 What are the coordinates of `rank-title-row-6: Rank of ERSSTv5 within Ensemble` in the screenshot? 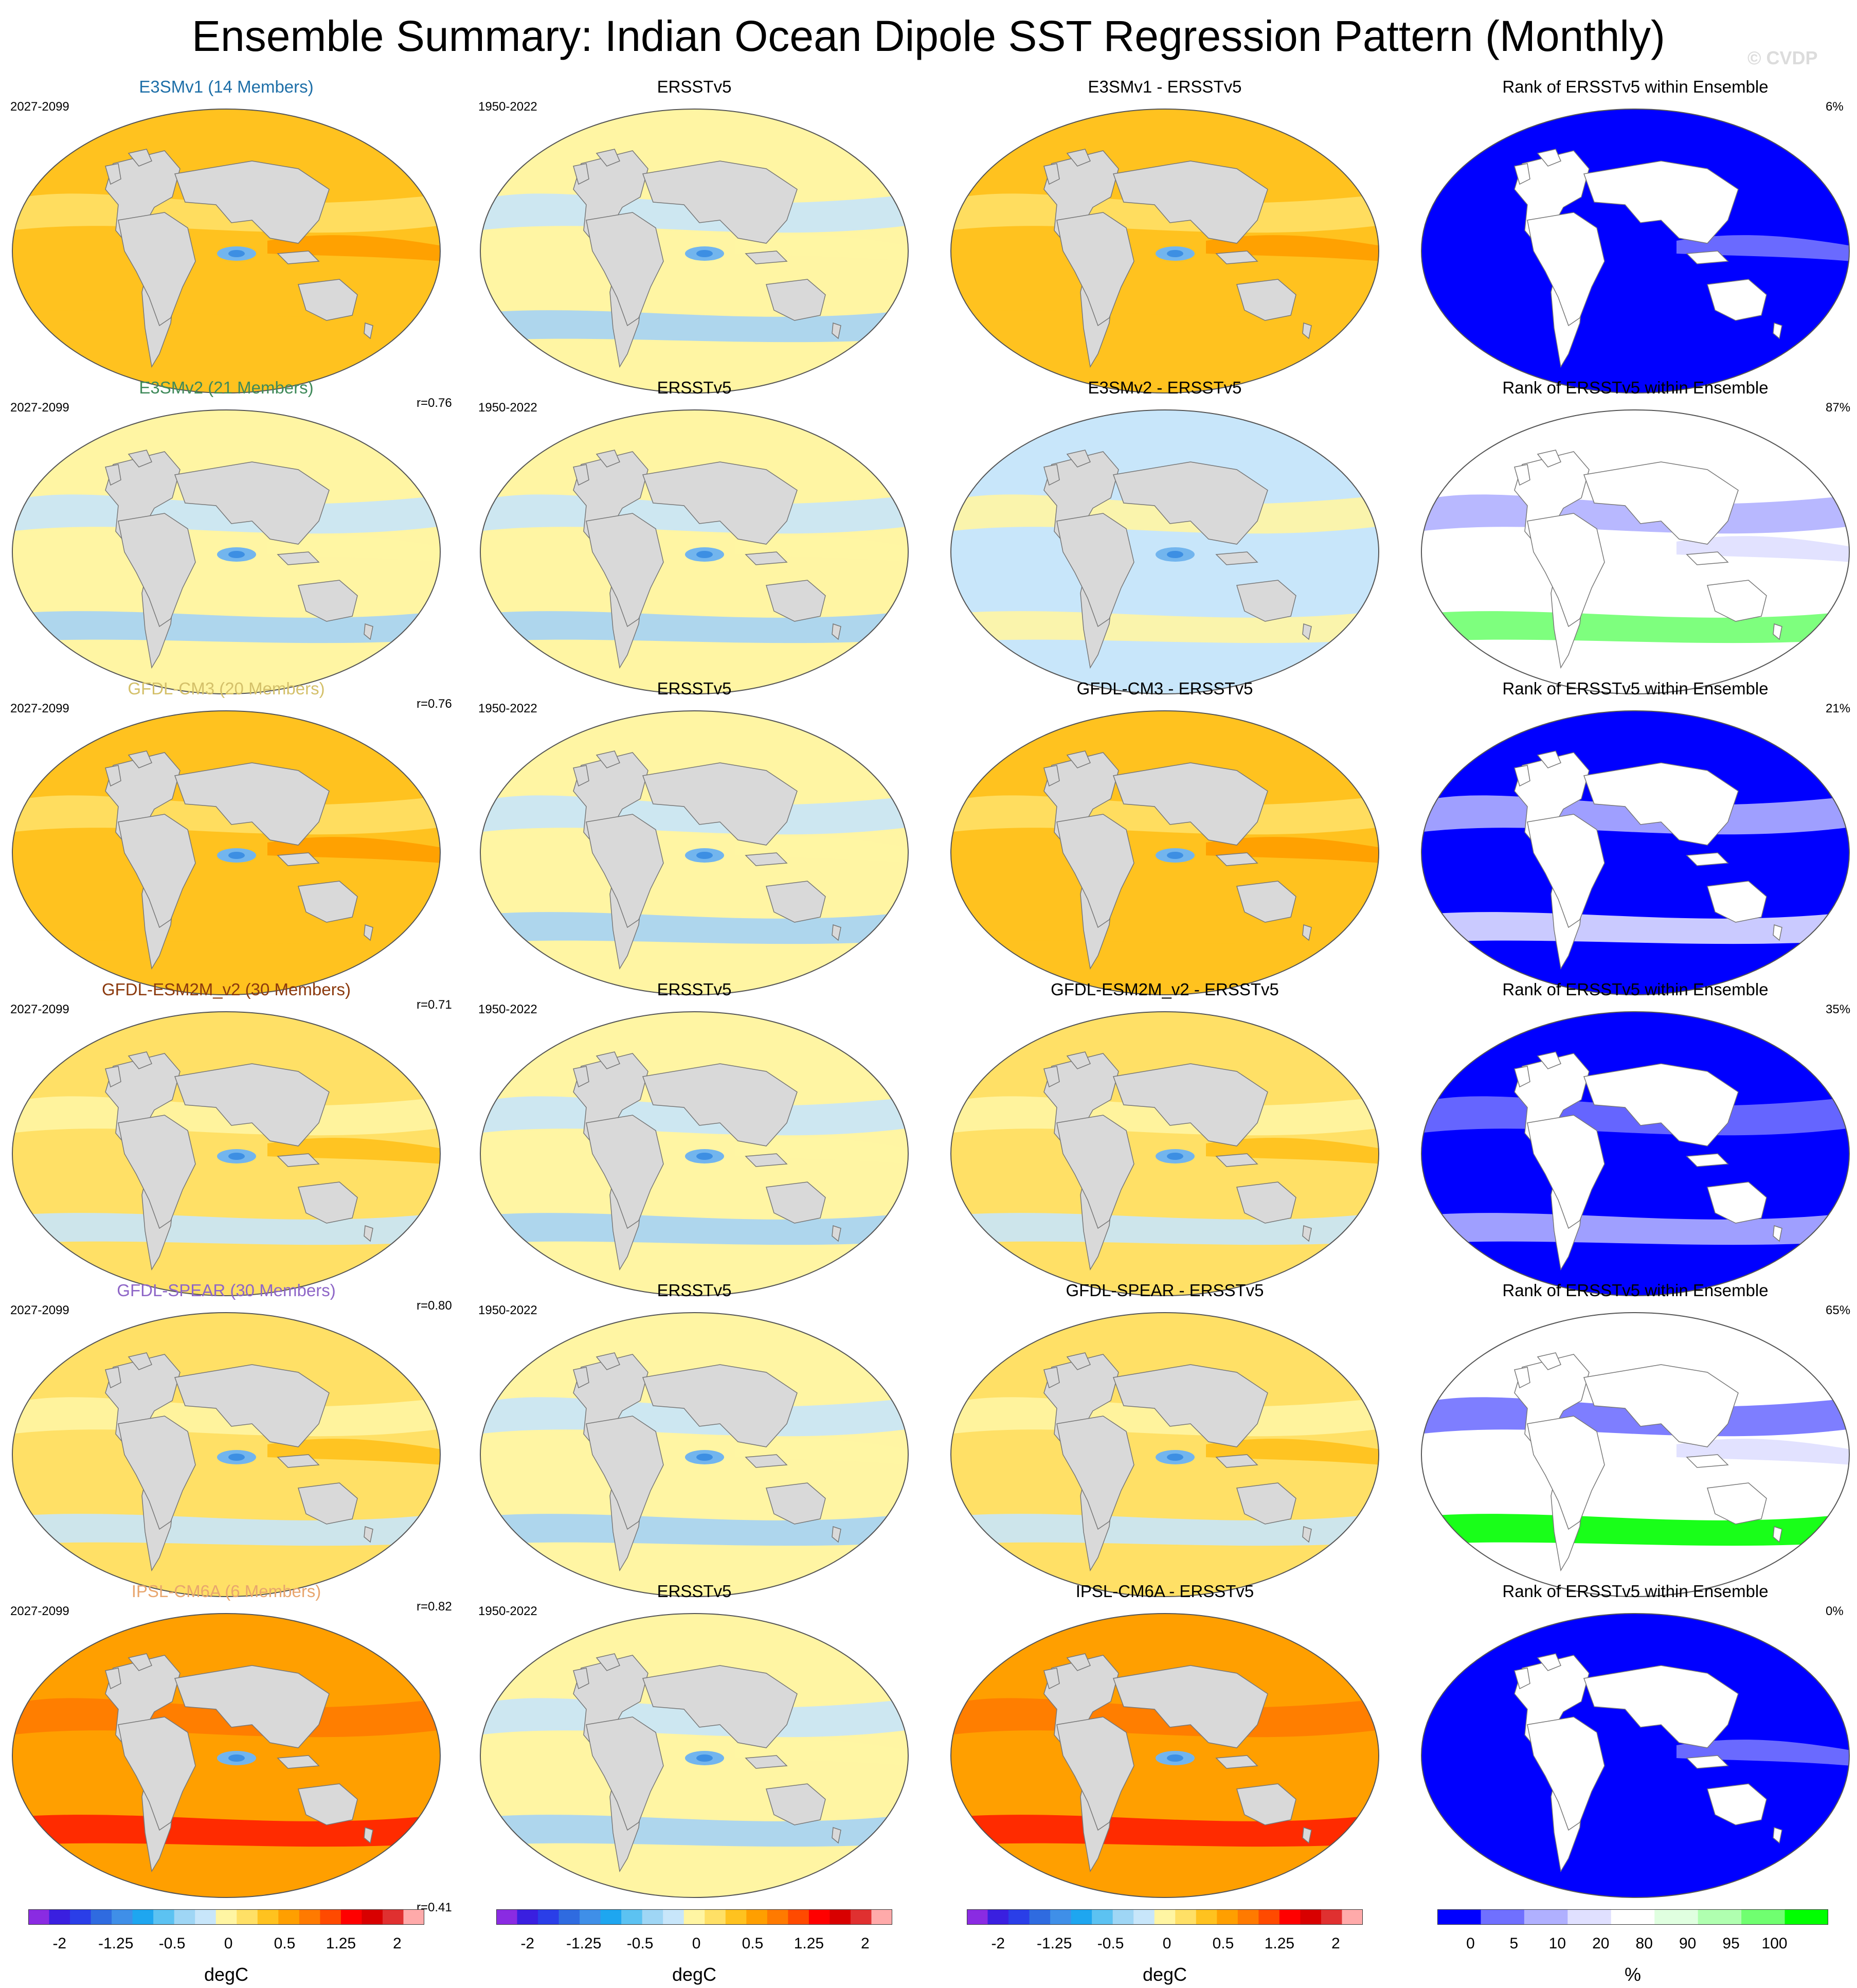 It's located at (1635, 1591).